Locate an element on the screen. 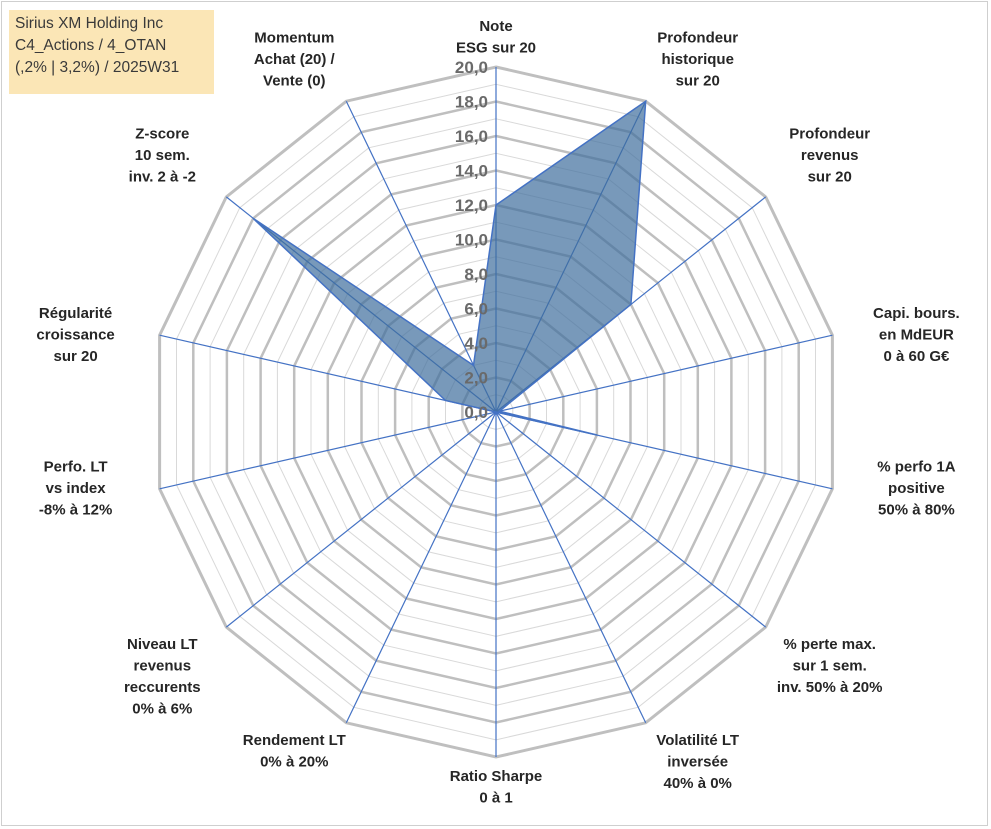  tick-label: 18,0 is located at coordinates (471, 102).